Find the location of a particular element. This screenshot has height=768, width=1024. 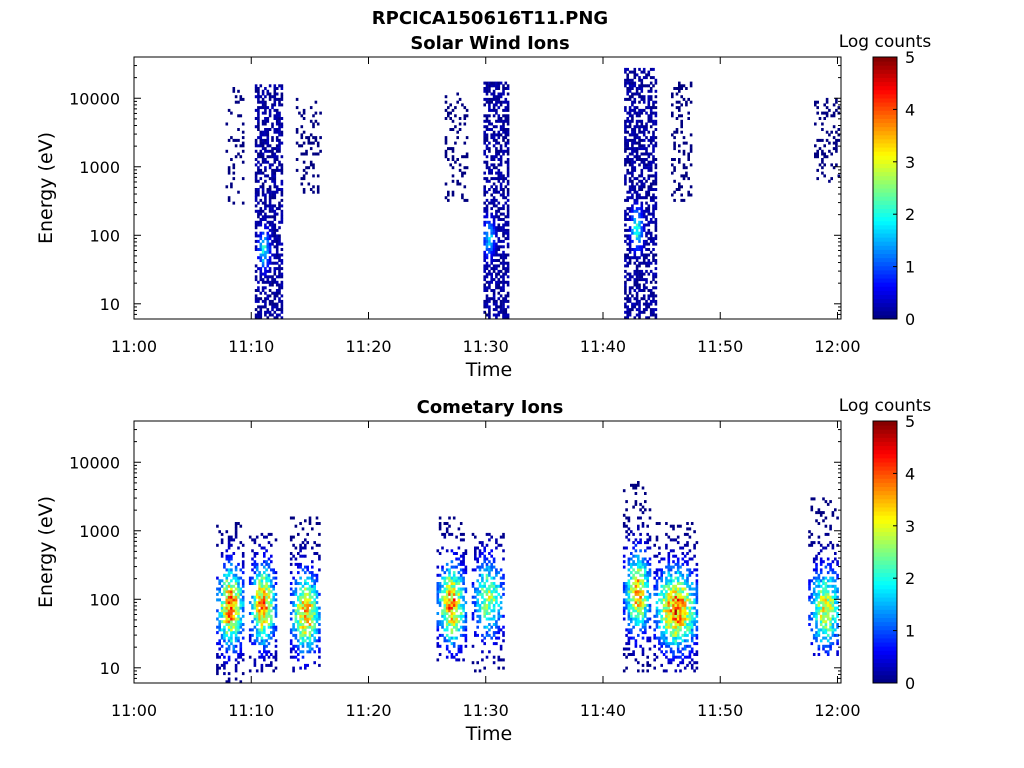

y-tick-label: 10 is located at coordinates (110, 668).